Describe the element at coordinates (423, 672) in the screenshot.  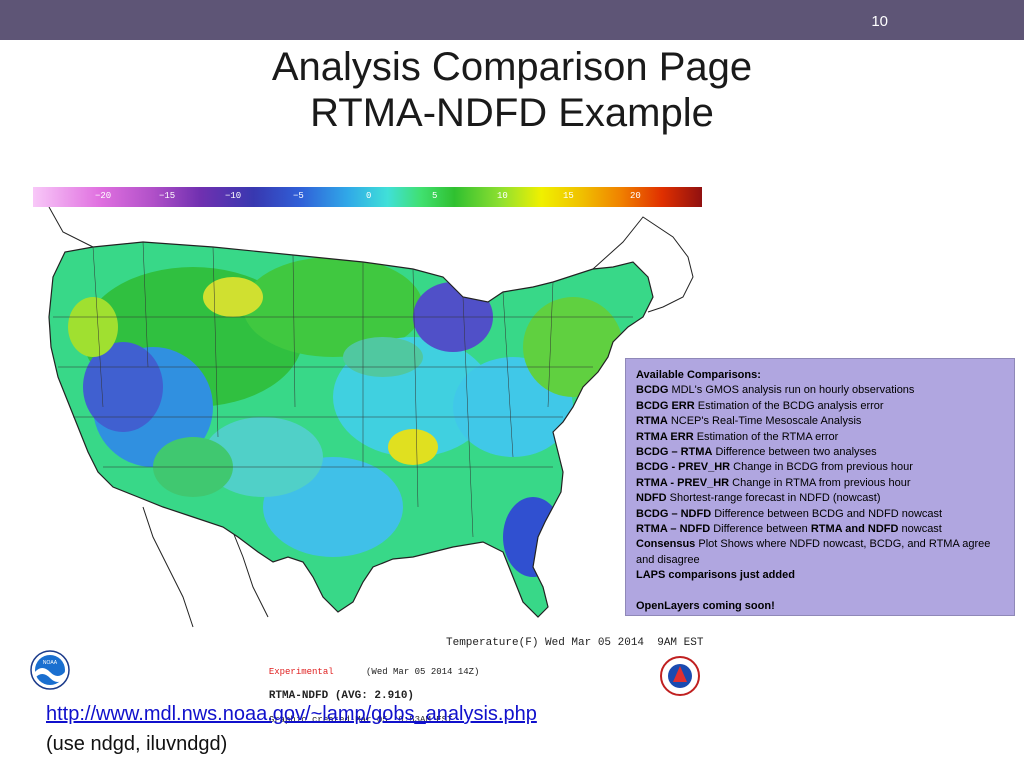
I see `map-run-date: (Wed Mar 05 2014 14Z)` at that location.